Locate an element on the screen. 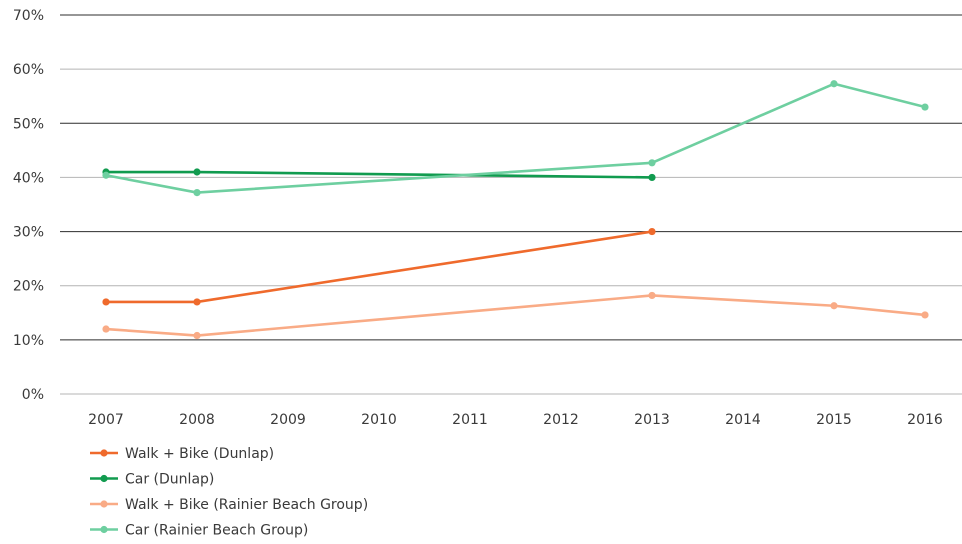  y-tick-label: 0% is located at coordinates (33, 395).